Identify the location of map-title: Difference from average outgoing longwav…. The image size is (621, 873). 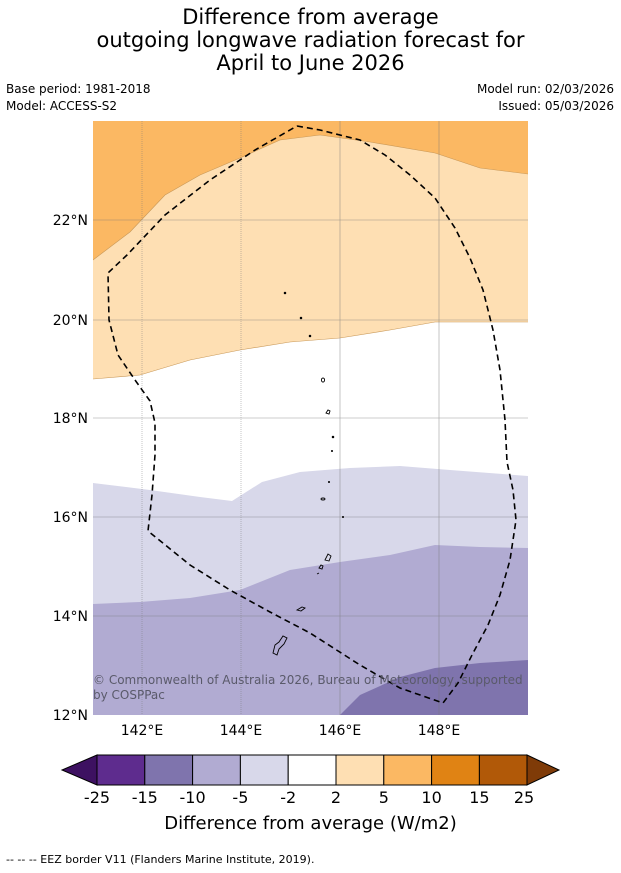
(310, 40).